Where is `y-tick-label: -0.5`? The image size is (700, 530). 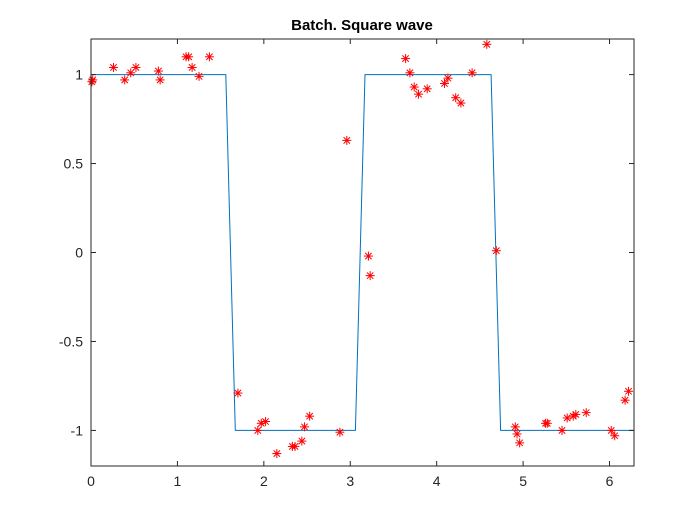 y-tick-label: -0.5 is located at coordinates (71, 341).